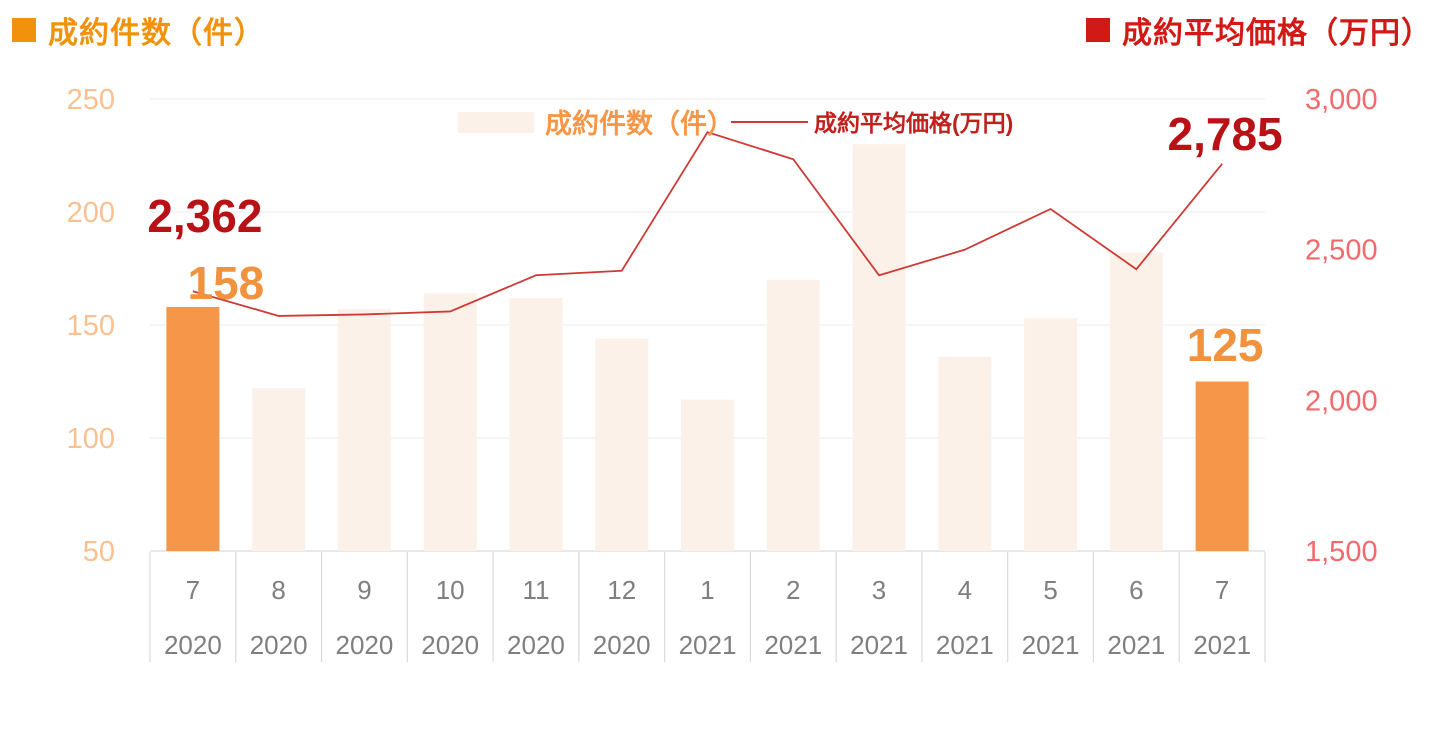  Describe the element at coordinates (450, 590) in the screenshot. I see `x-label-month-10-2020: 10` at that location.